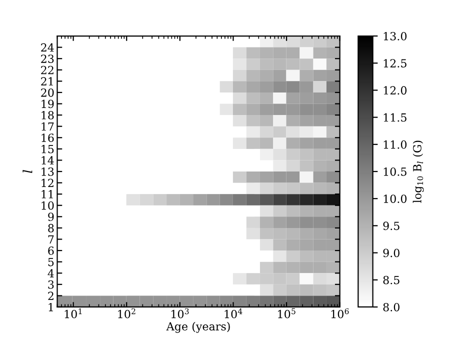 This screenshot has width=458, height=343. I want to click on color-bar-label: 9.0, so click(391, 253).